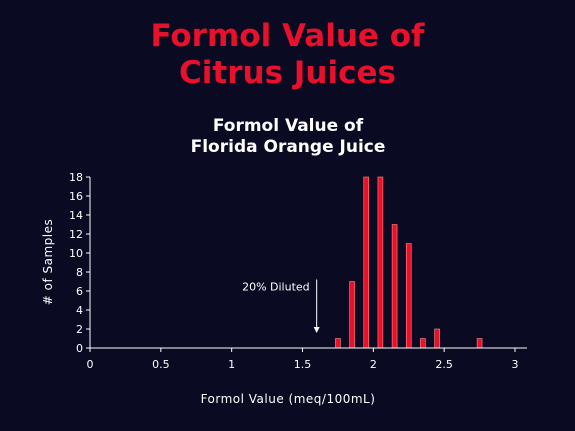 Image resolution: width=575 pixels, height=431 pixels. I want to click on slide-title-line-2: Citrus Juices, so click(287, 73).